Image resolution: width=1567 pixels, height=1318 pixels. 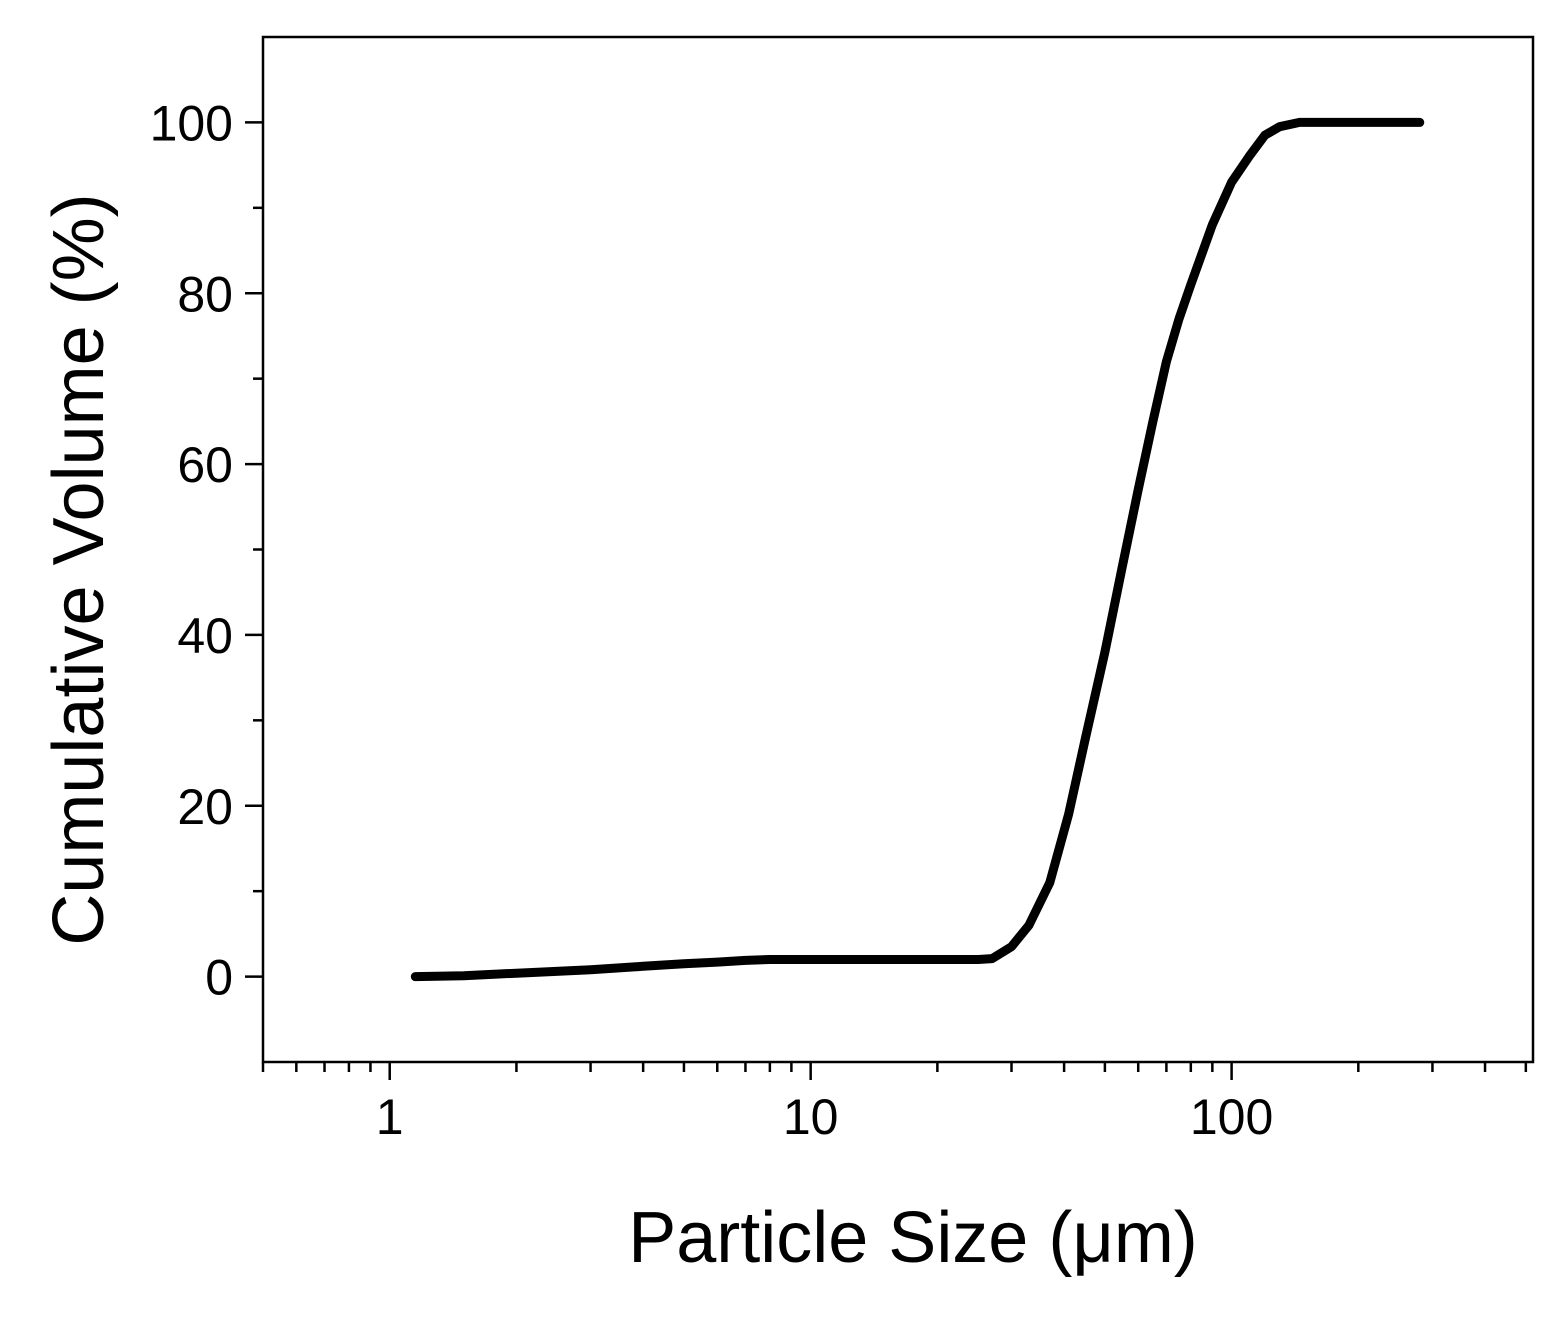 I want to click on y-tick-label: 100, so click(x=191, y=123).